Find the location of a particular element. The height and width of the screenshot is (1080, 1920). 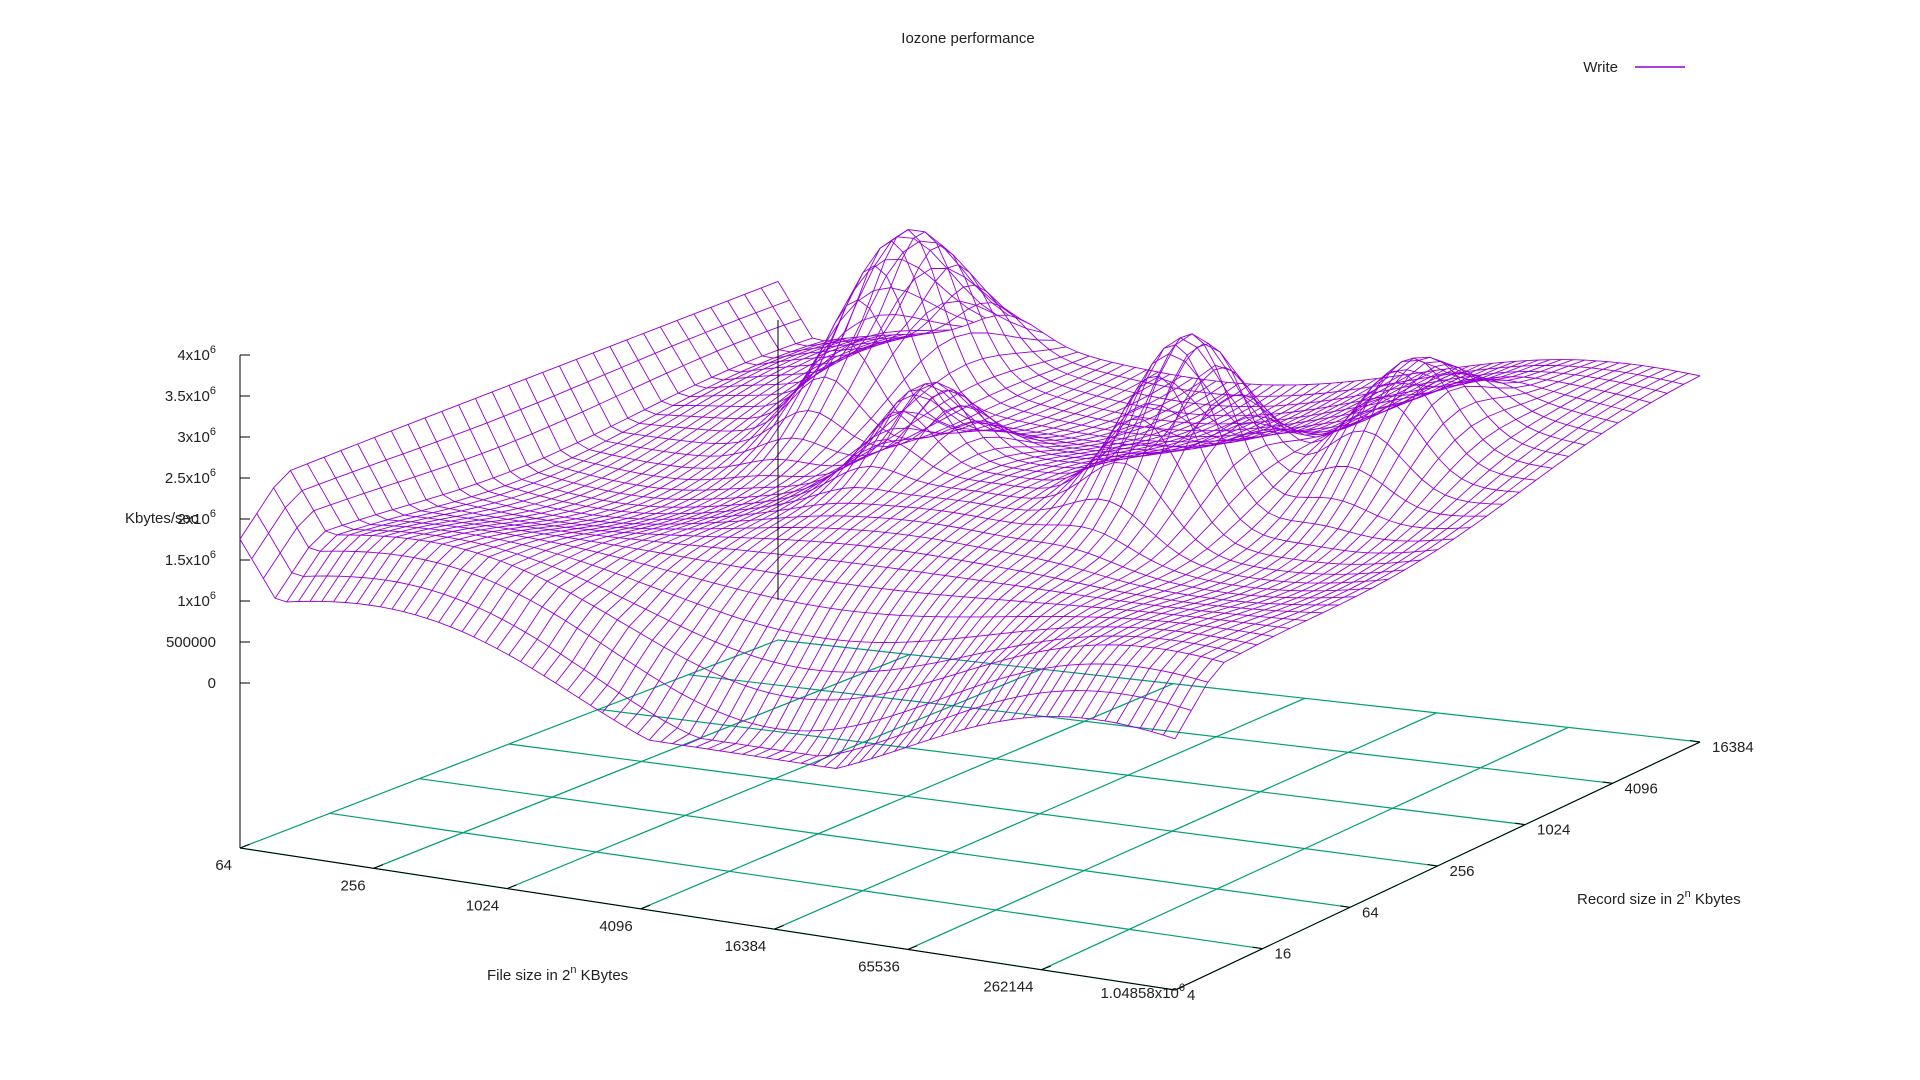

z-tick-label: 3x10⁶ is located at coordinates (196, 436).